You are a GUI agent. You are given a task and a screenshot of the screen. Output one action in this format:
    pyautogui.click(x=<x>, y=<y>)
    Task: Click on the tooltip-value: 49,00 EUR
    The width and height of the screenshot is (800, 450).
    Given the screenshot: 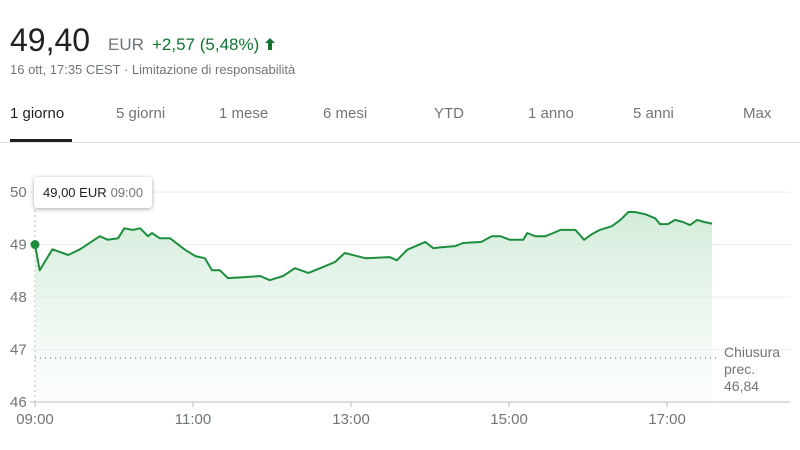 What is the action you would take?
    pyautogui.click(x=75, y=192)
    